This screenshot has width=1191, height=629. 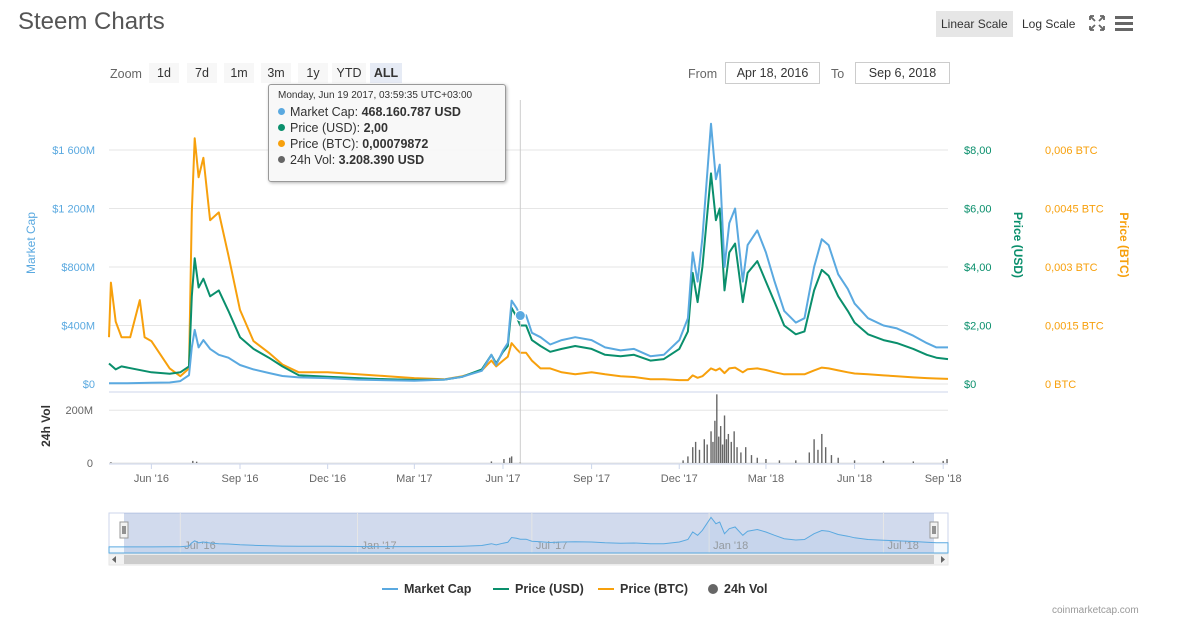 What do you see at coordinates (974, 24) in the screenshot?
I see `linear-scale-button: Linear Scale` at bounding box center [974, 24].